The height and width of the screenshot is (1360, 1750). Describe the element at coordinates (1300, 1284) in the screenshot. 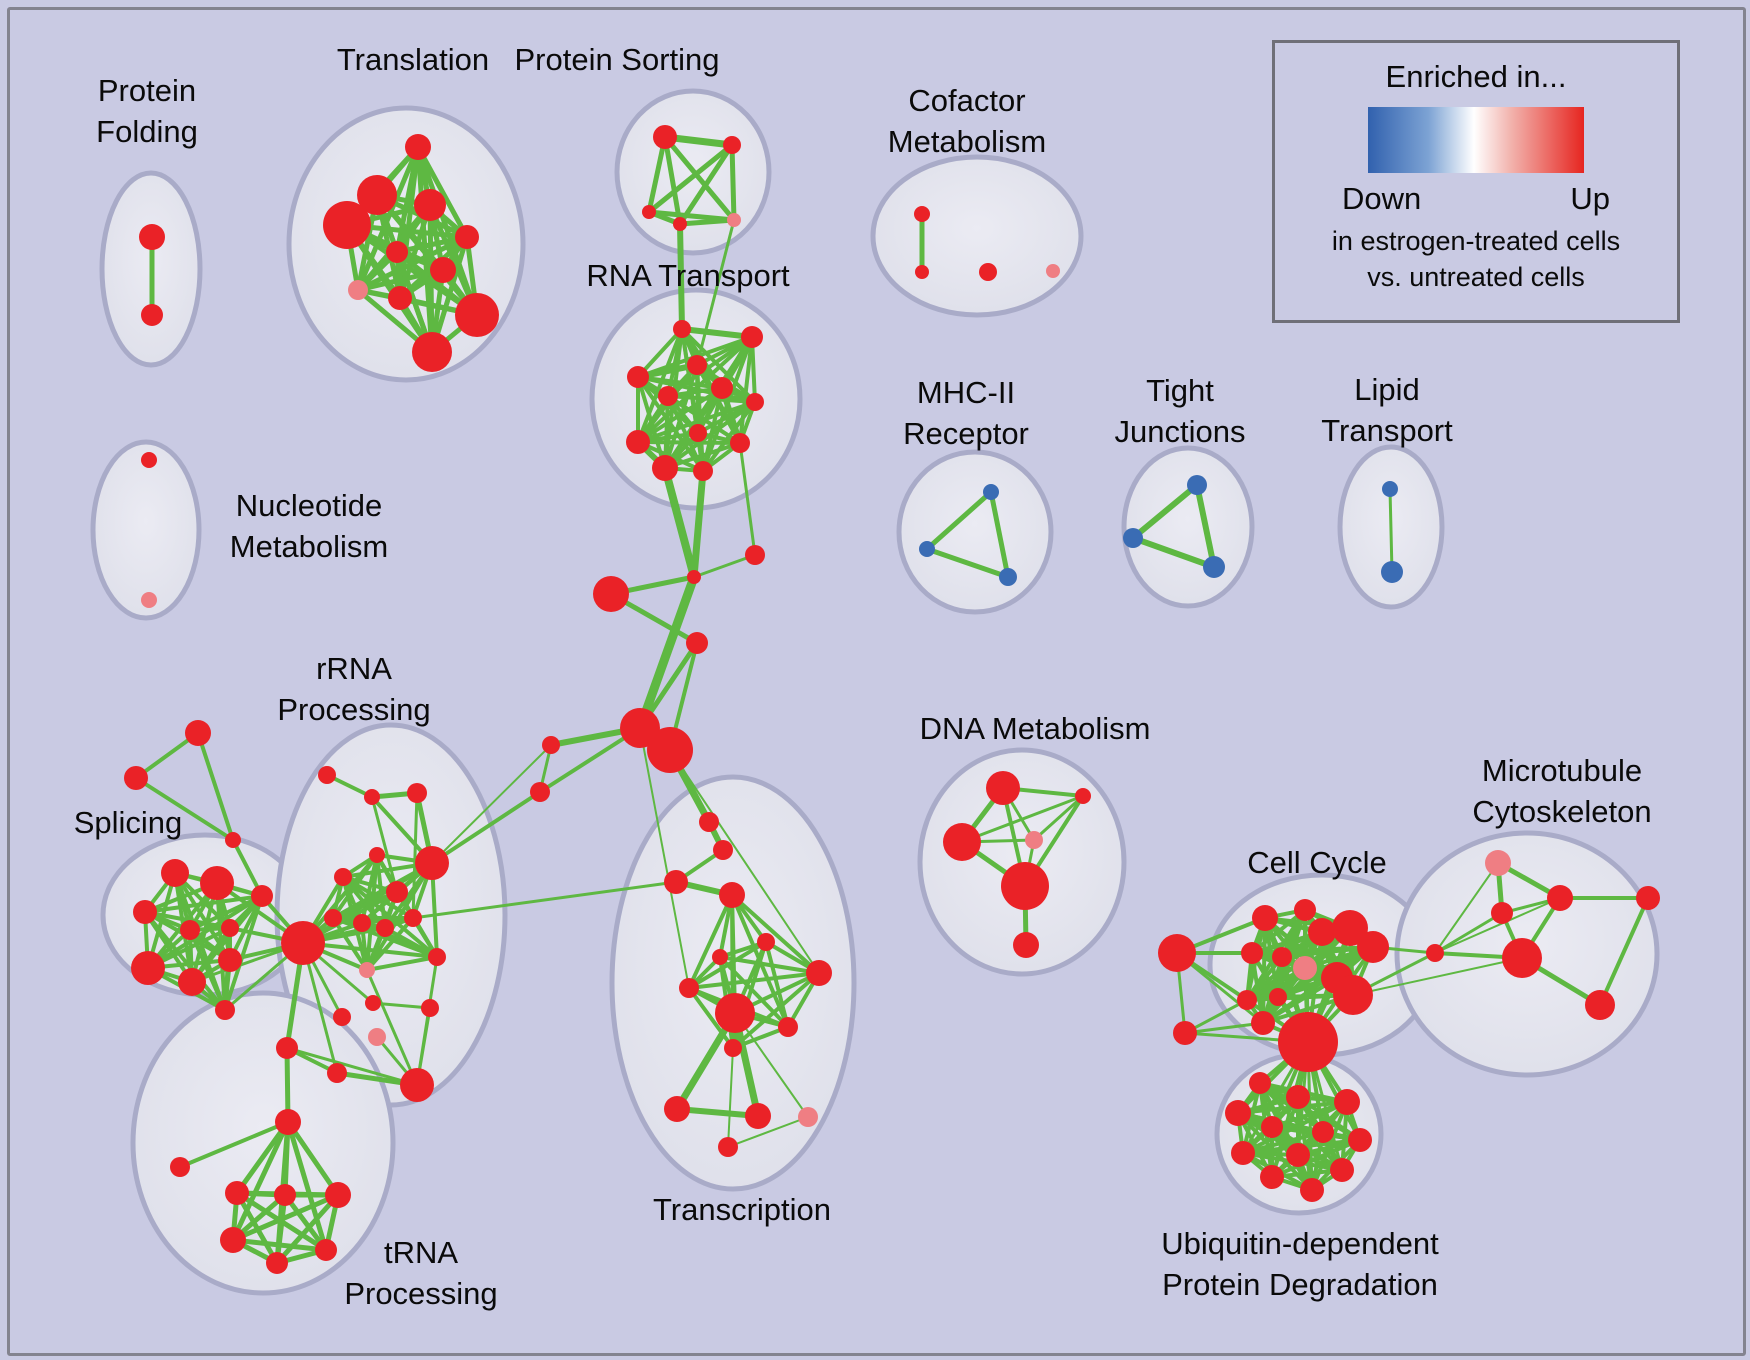

I see `cluster-label-ub: Protein Degradation` at that location.